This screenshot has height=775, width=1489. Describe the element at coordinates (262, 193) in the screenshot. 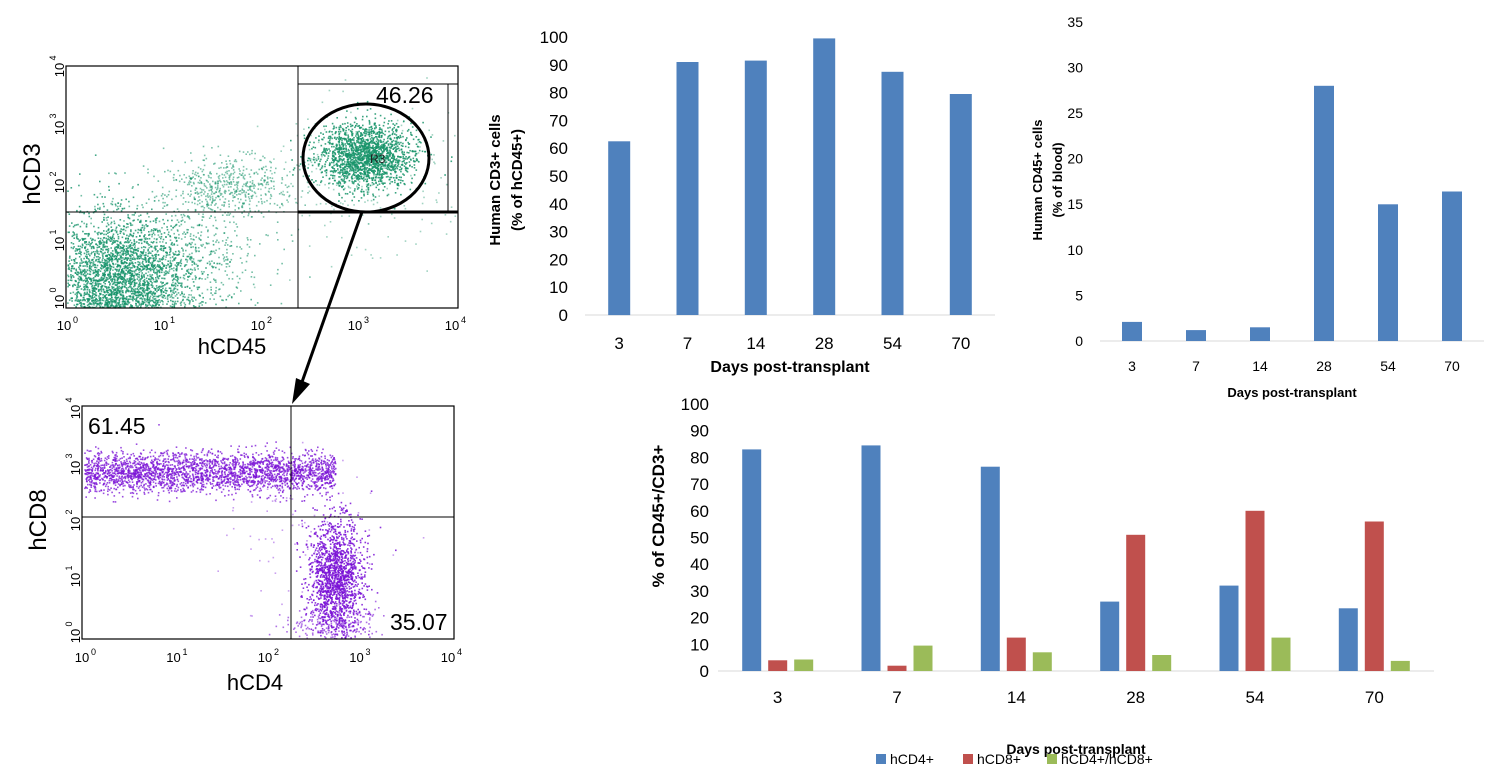

I see `flow-top-events` at that location.